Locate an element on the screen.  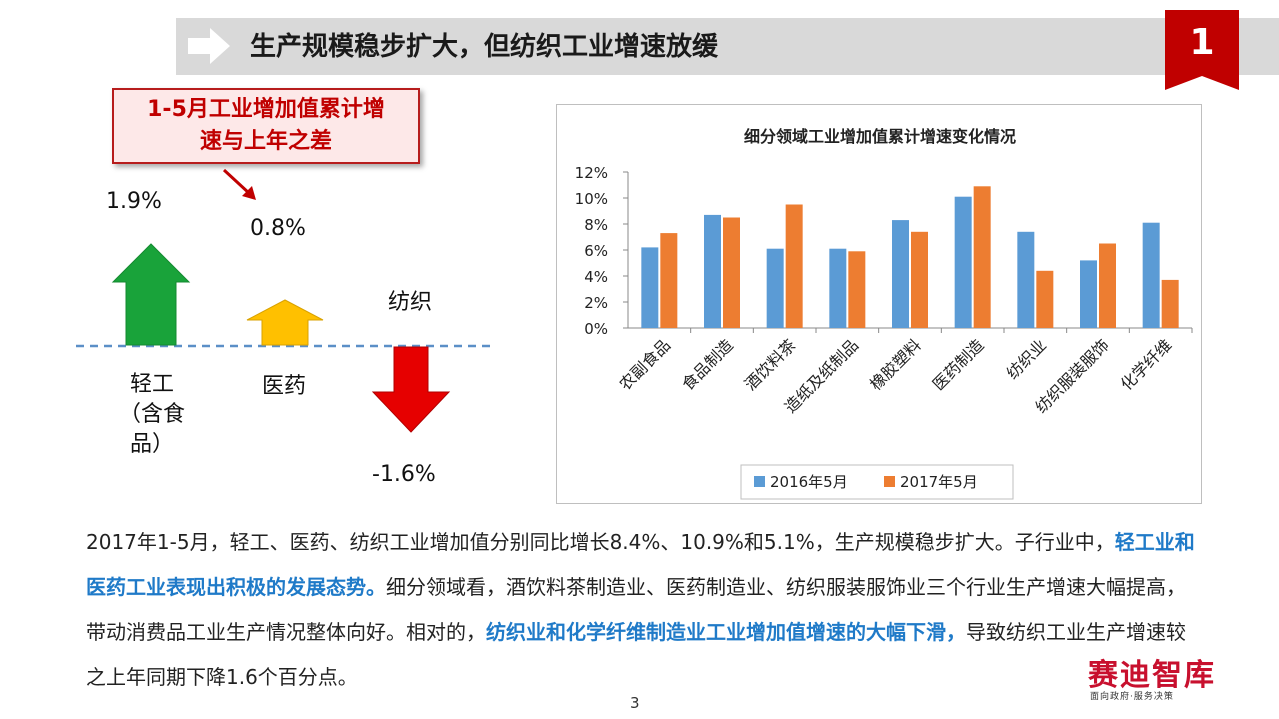
x-tick-label: 酒饮料茶 is located at coordinates (770, 364).